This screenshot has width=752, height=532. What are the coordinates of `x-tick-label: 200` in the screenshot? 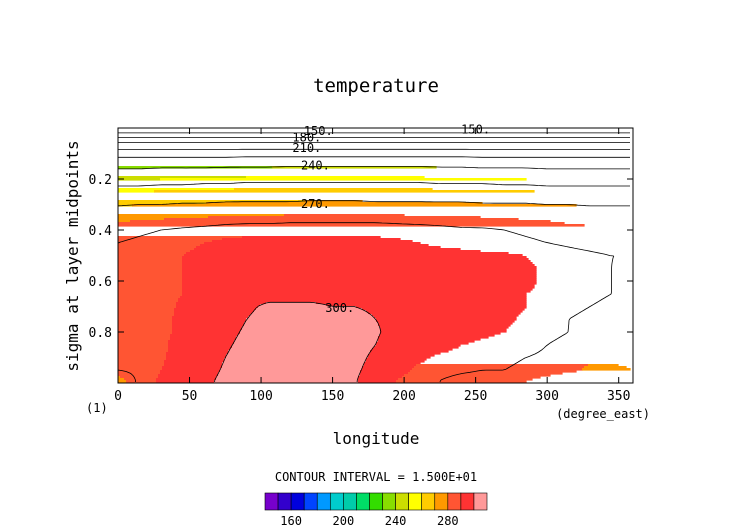 It's located at (403, 396).